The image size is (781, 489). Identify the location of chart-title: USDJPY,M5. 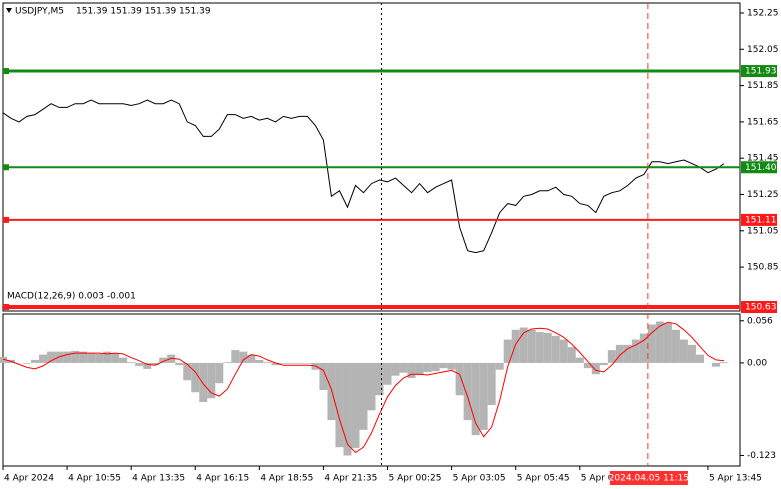
(39, 12).